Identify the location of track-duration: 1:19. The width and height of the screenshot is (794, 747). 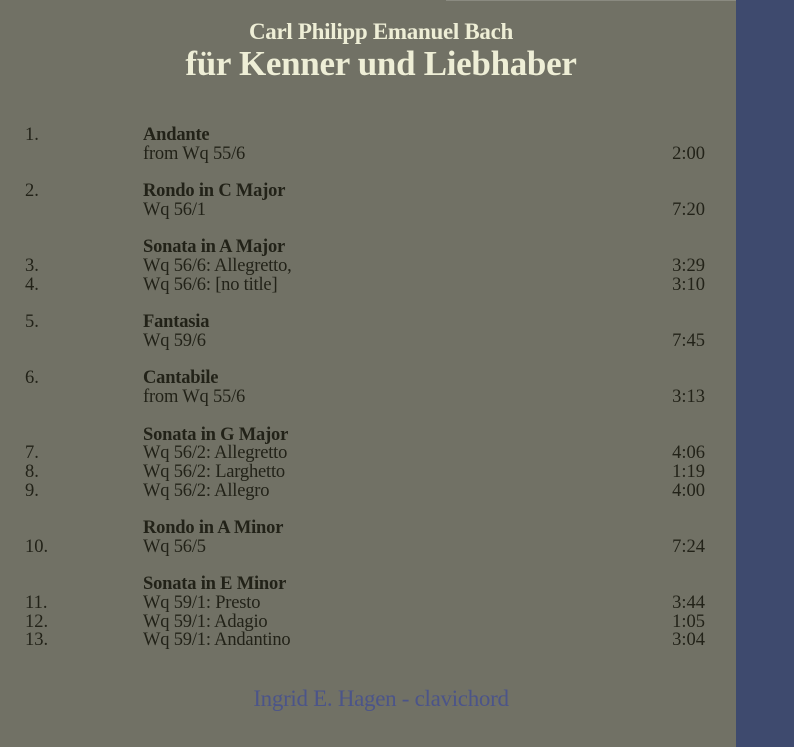
(688, 471).